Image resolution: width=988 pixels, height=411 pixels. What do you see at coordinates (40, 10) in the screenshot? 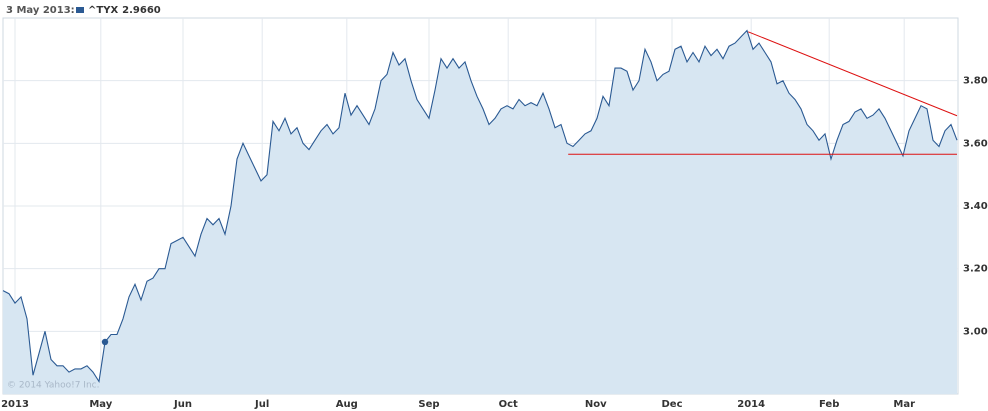
I see `legend-date: 3 May 2013:` at bounding box center [40, 10].